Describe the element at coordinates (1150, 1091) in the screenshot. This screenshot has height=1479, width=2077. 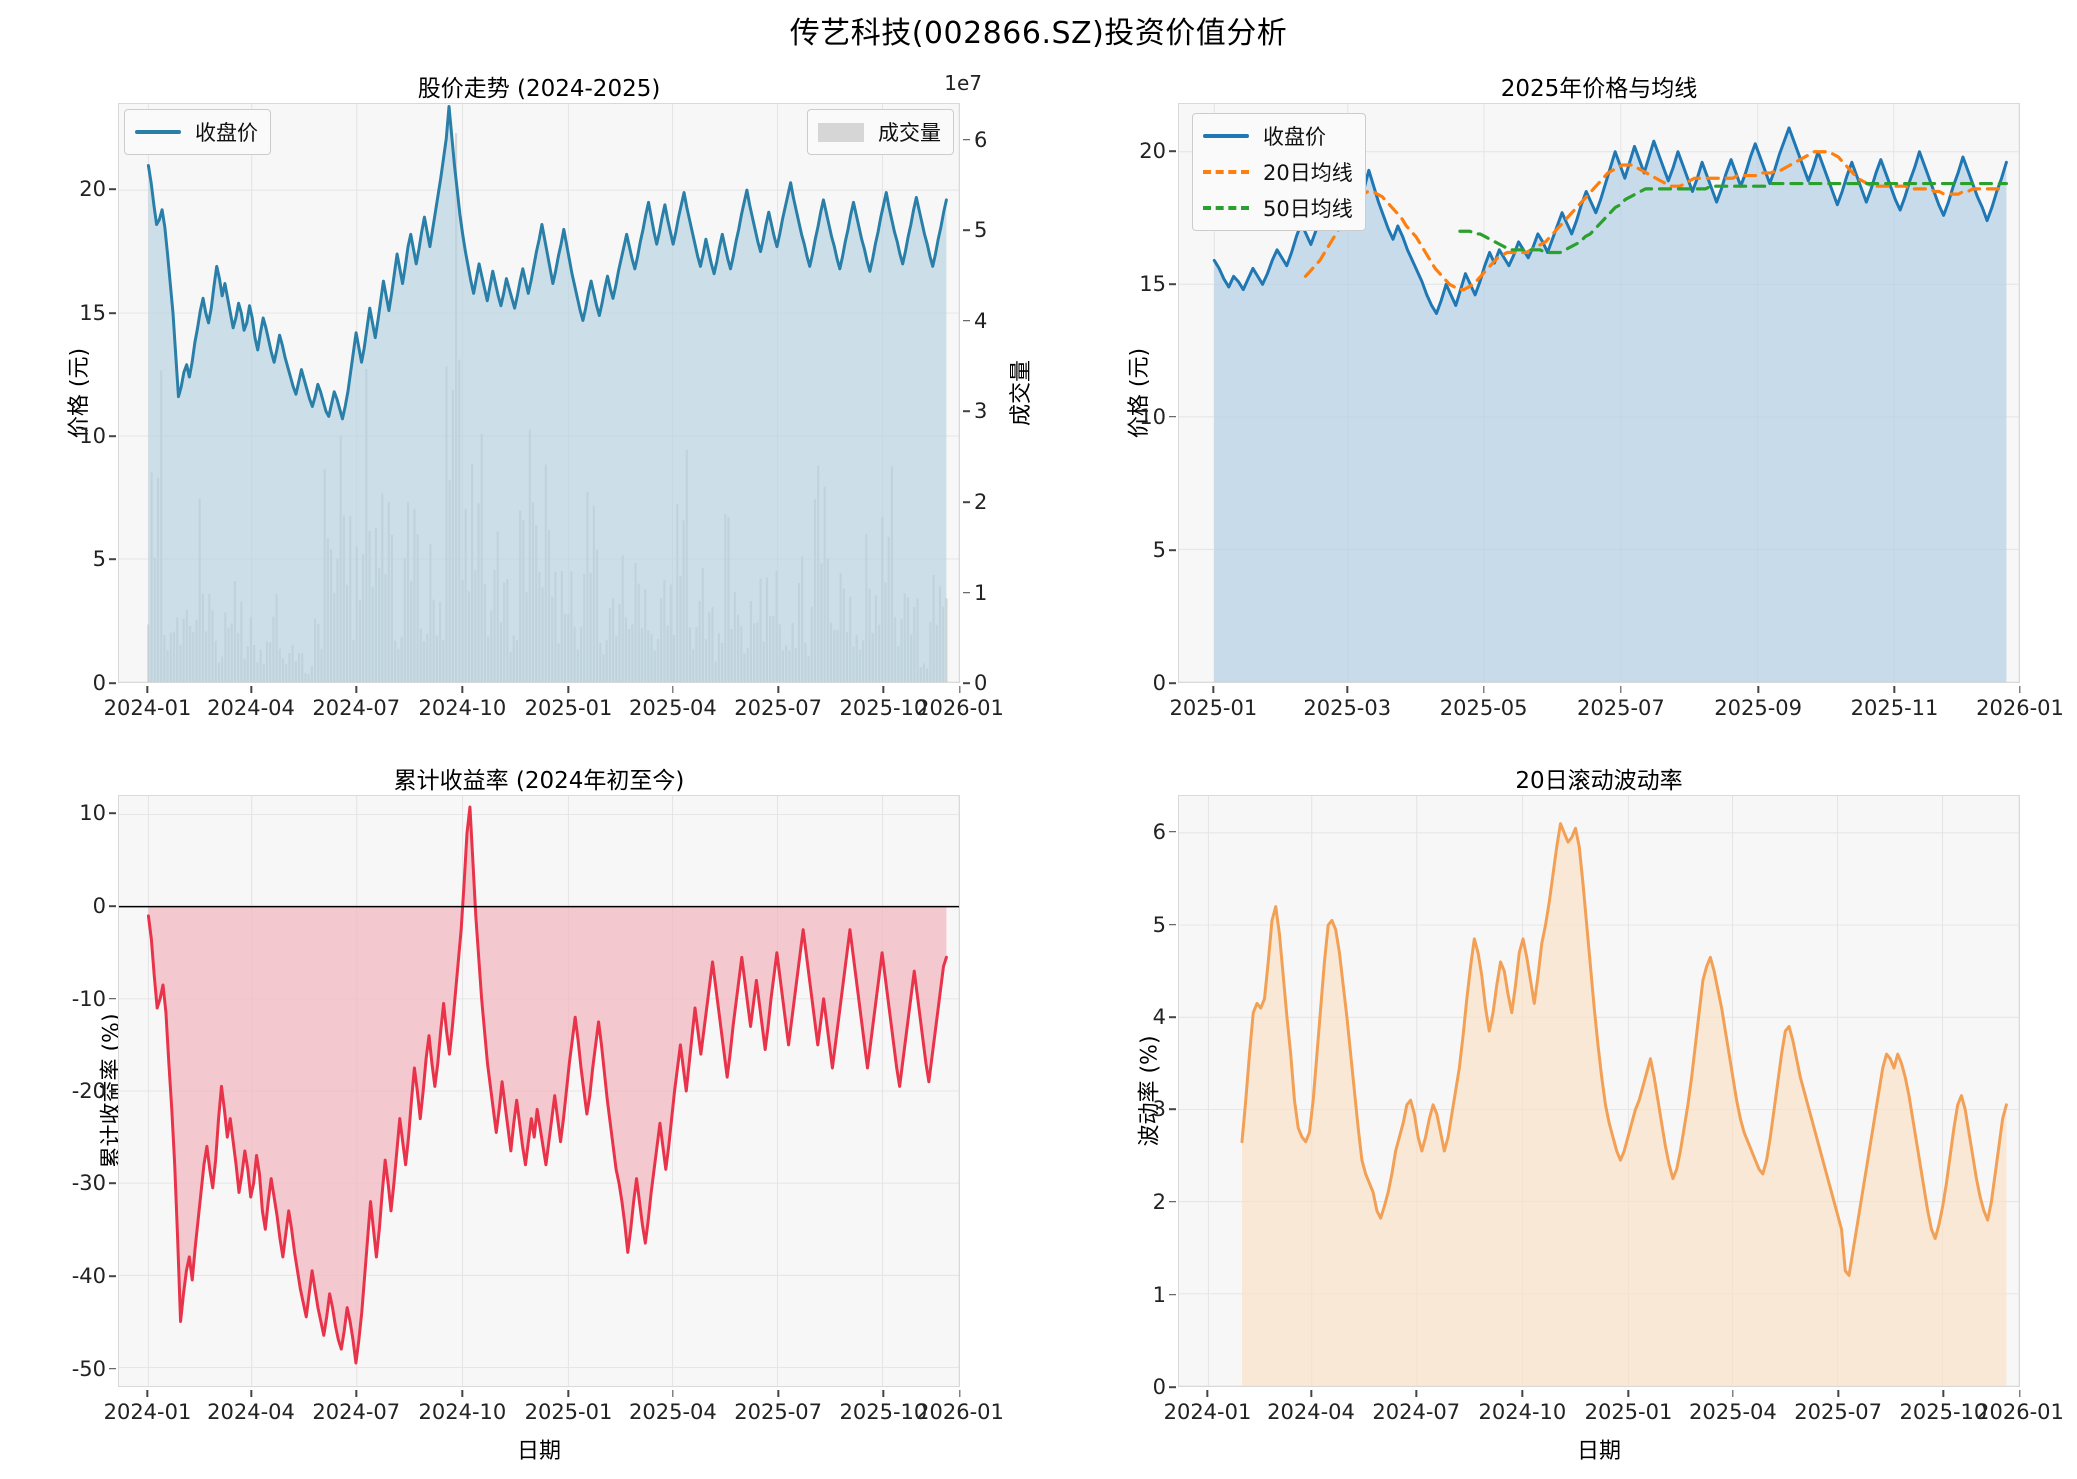
I see `panel-rolling-volatility-ylabel: 波动率 (%)` at that location.